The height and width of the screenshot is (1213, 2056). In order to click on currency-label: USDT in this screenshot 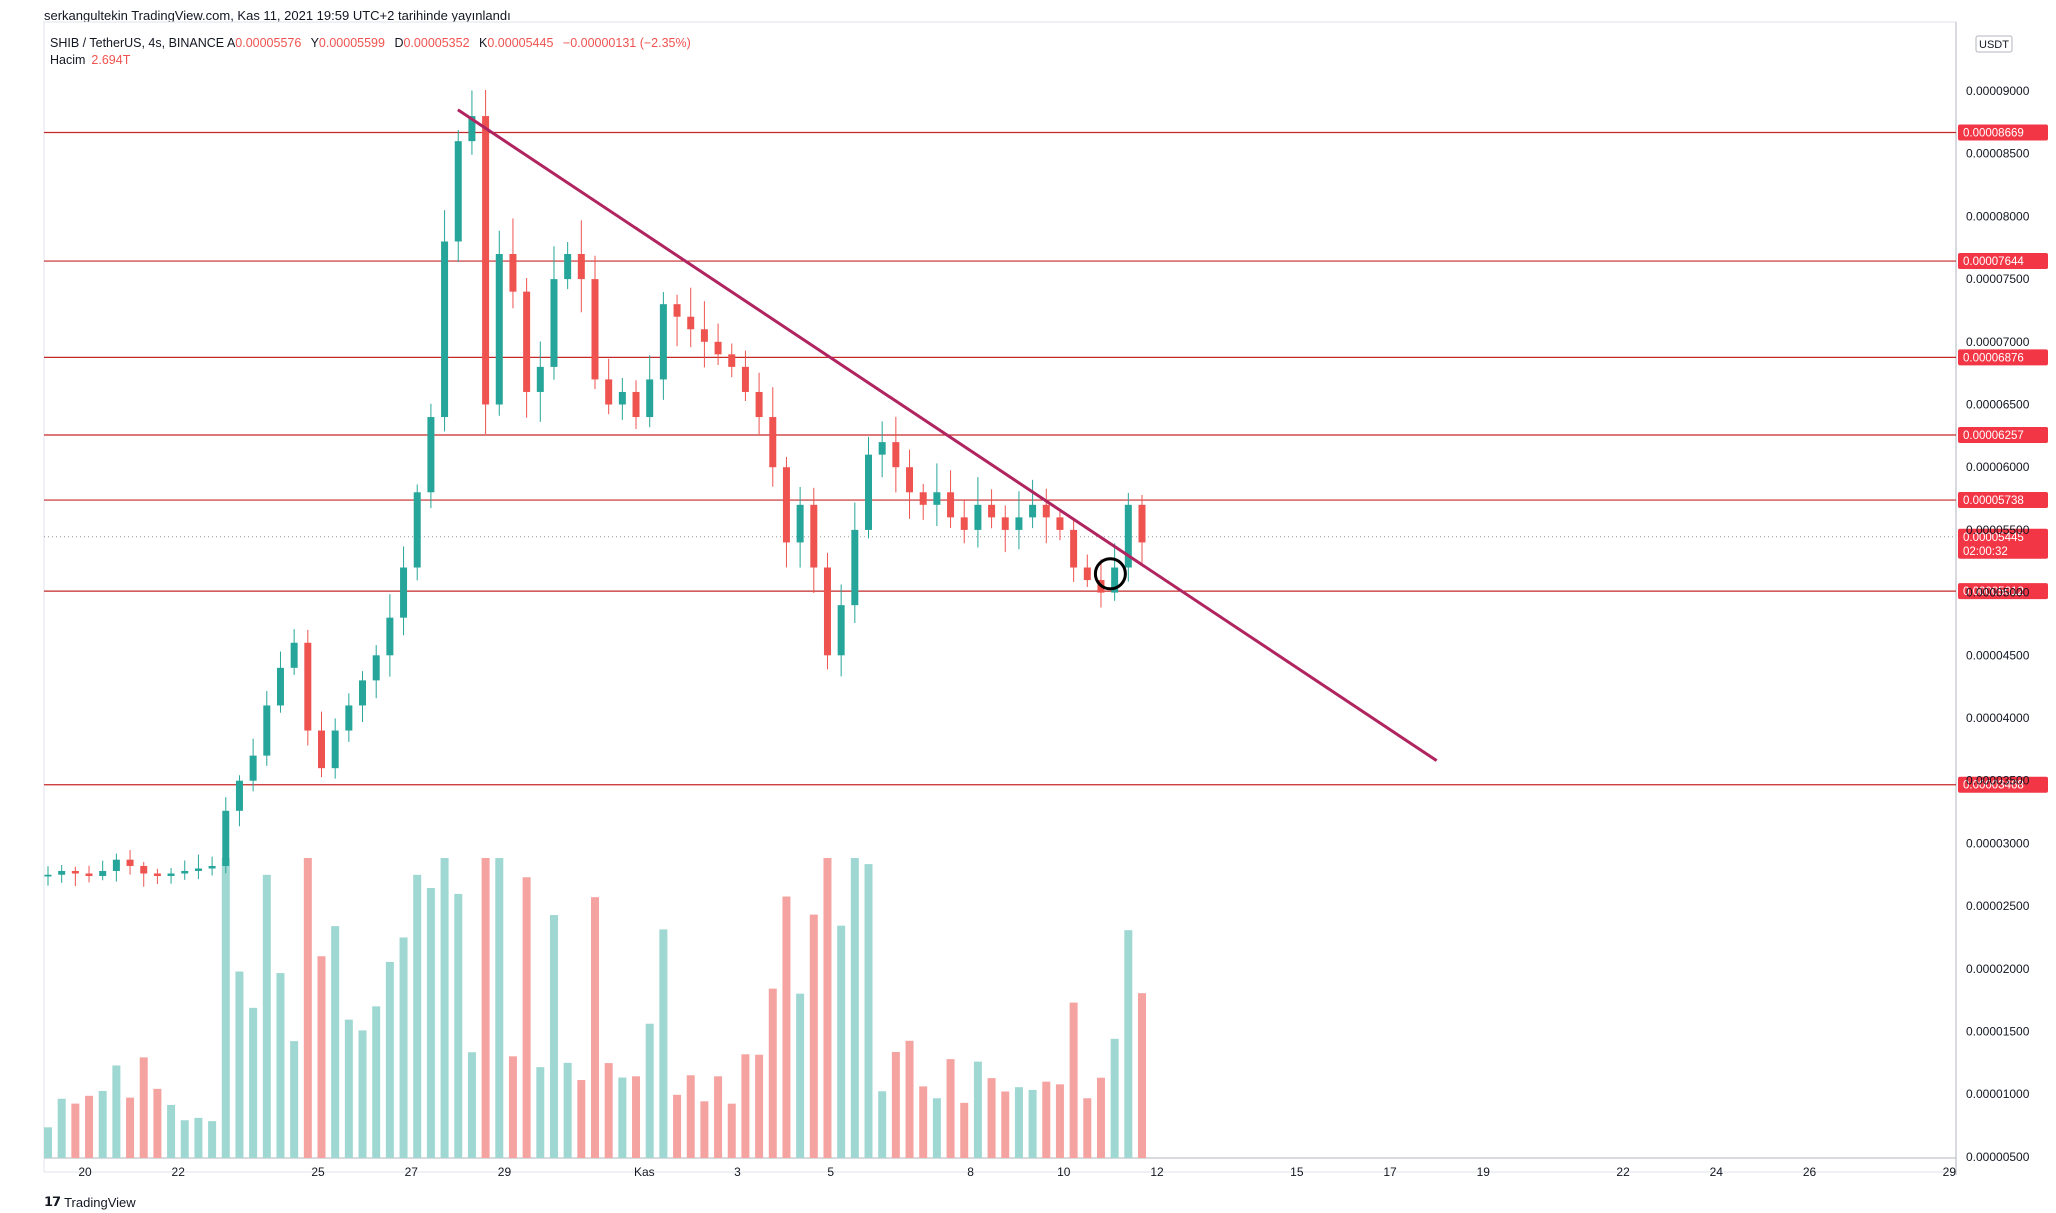, I will do `click(1994, 45)`.